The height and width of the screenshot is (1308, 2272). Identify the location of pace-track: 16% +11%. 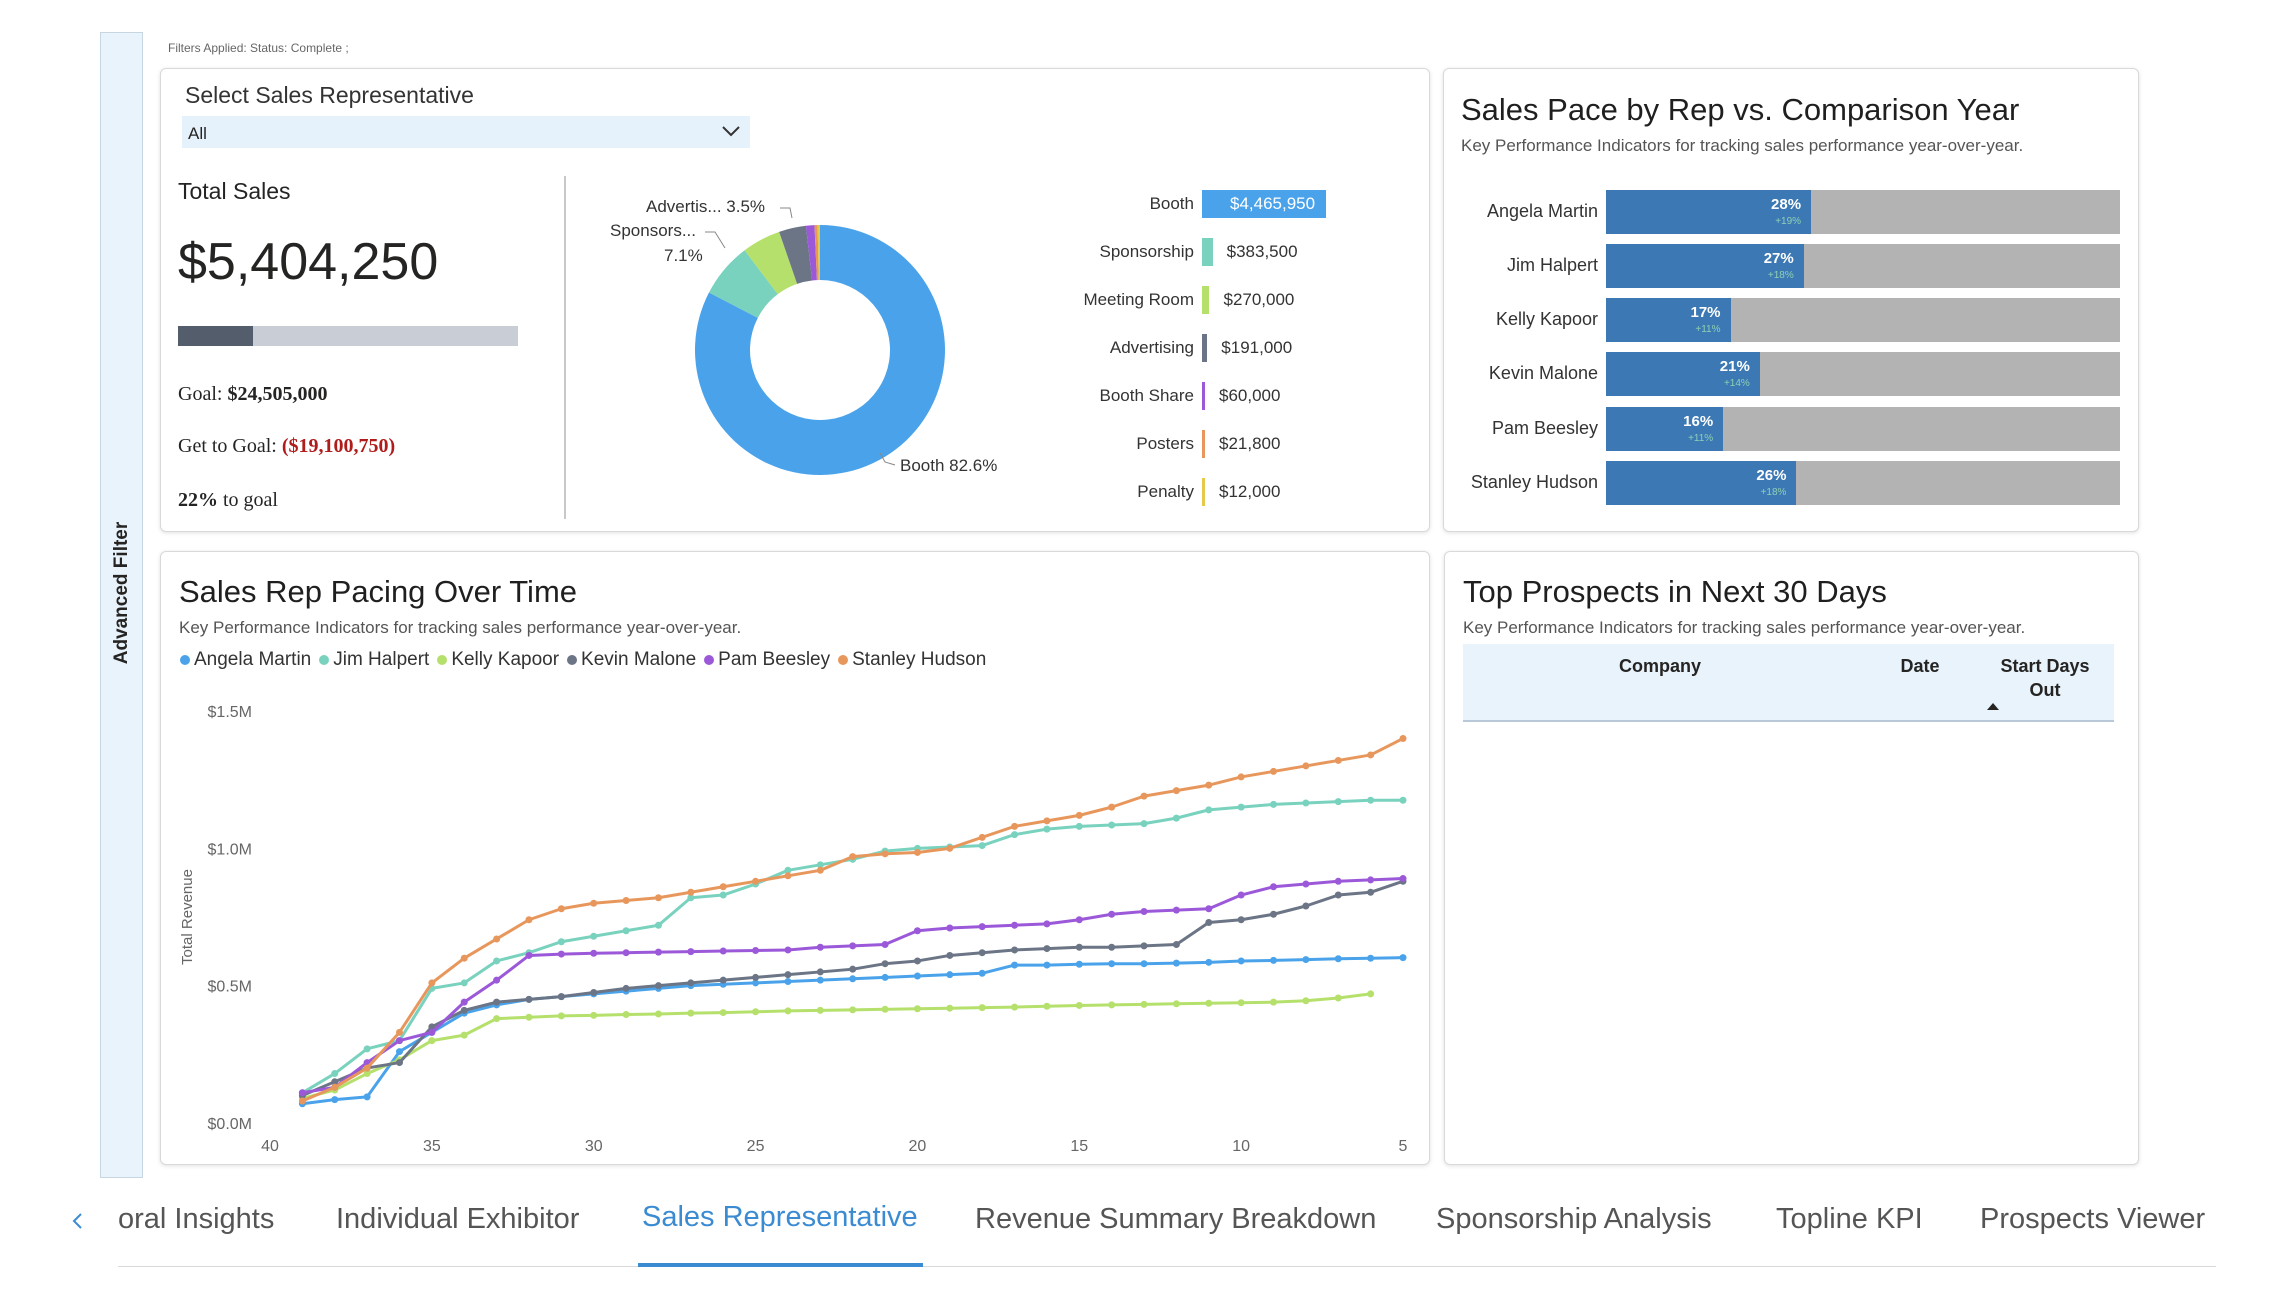
(1863, 429).